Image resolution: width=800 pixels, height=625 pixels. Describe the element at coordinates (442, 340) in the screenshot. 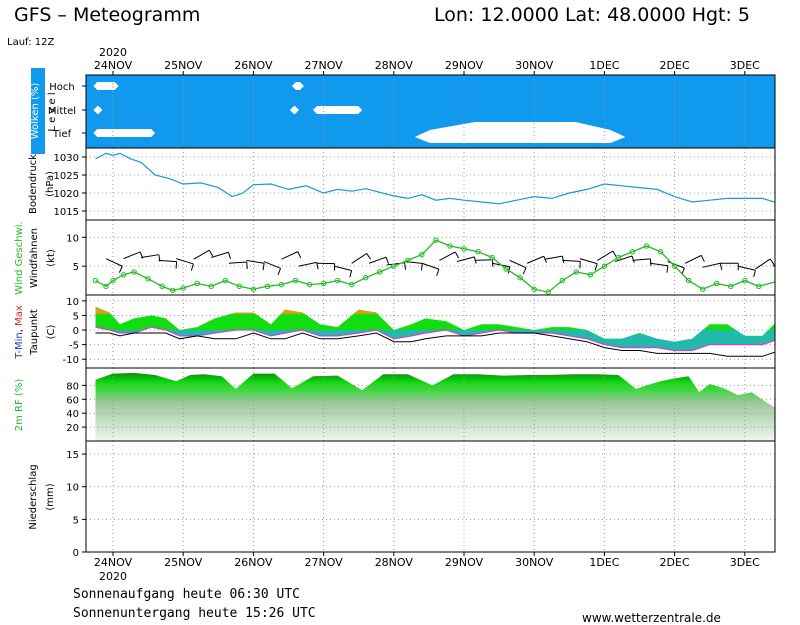

I see `temp-range-fill-negative` at that location.